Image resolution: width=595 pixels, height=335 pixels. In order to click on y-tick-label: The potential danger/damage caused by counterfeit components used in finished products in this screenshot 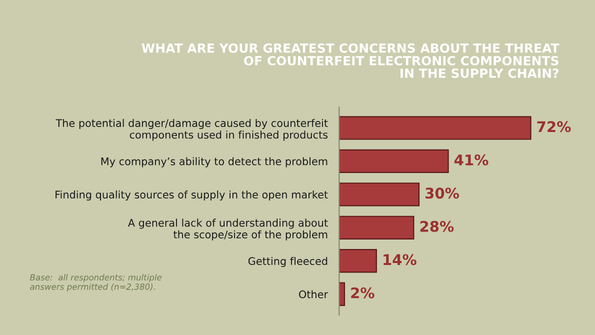, I will do `click(192, 129)`.